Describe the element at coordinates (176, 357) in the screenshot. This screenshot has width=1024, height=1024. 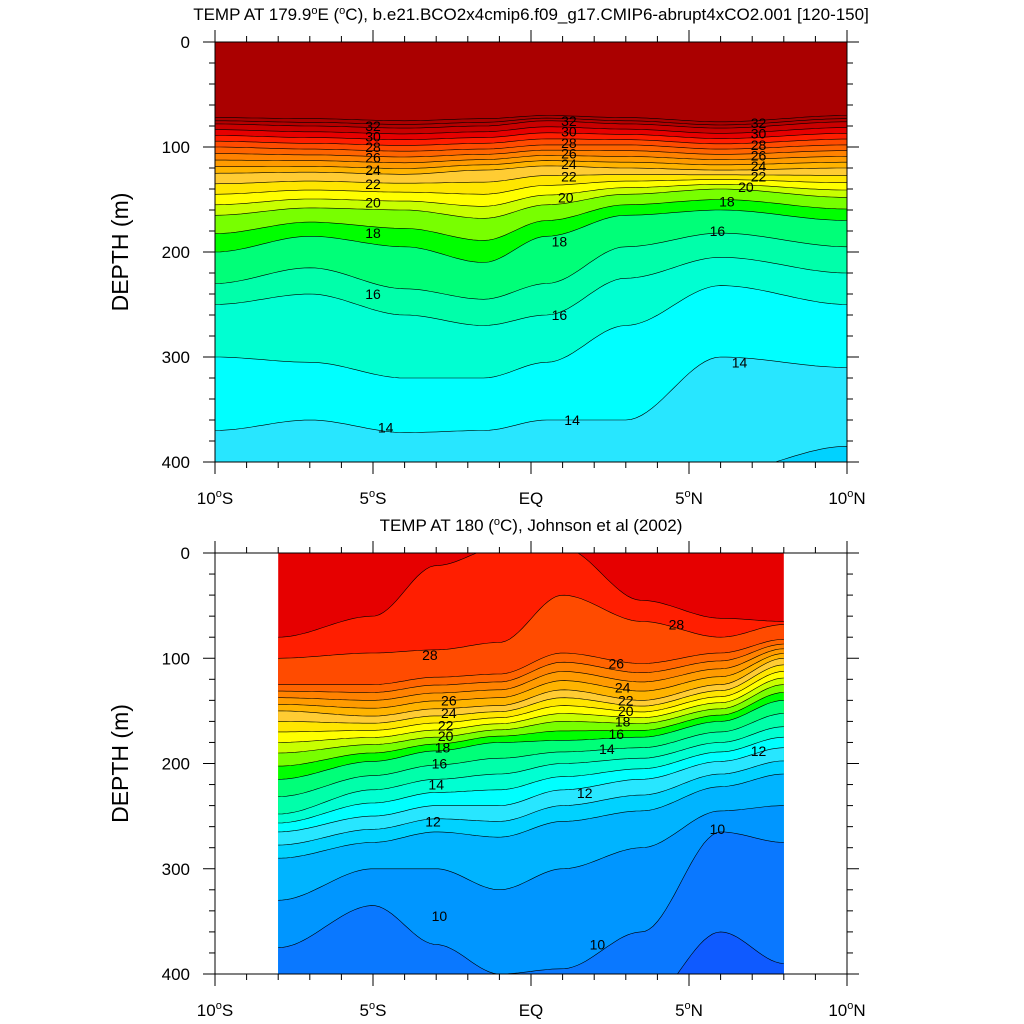
I see `y-tick-label: 300` at that location.